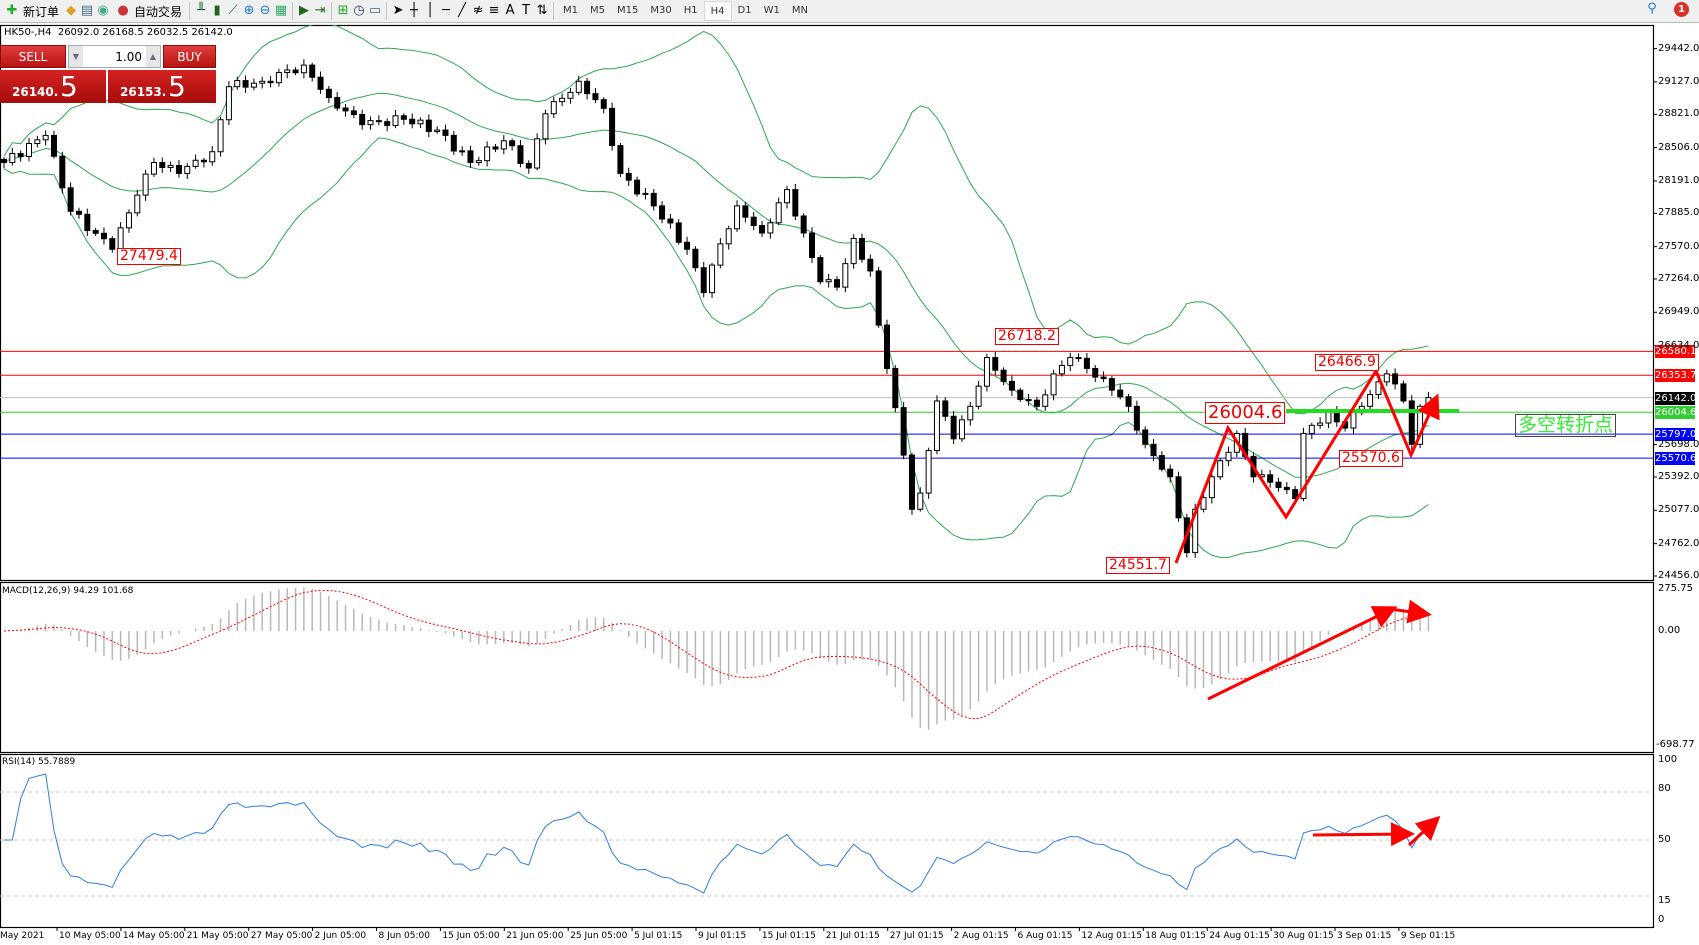 Image resolution: width=1699 pixels, height=945 pixels. I want to click on rsi-plot, so click(826, 835).